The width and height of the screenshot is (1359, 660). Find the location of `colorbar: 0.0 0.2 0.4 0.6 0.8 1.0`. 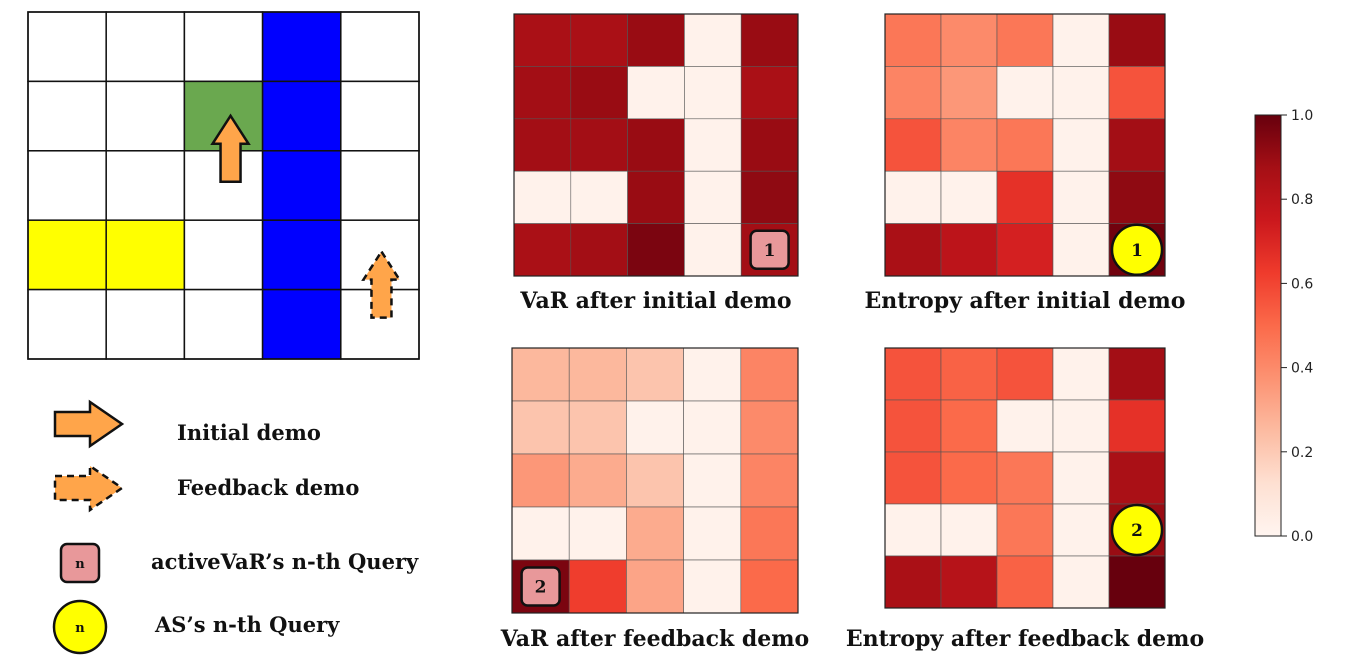

colorbar: 0.0 0.2 0.4 0.6 0.8 1.0 is located at coordinates (1283, 326).